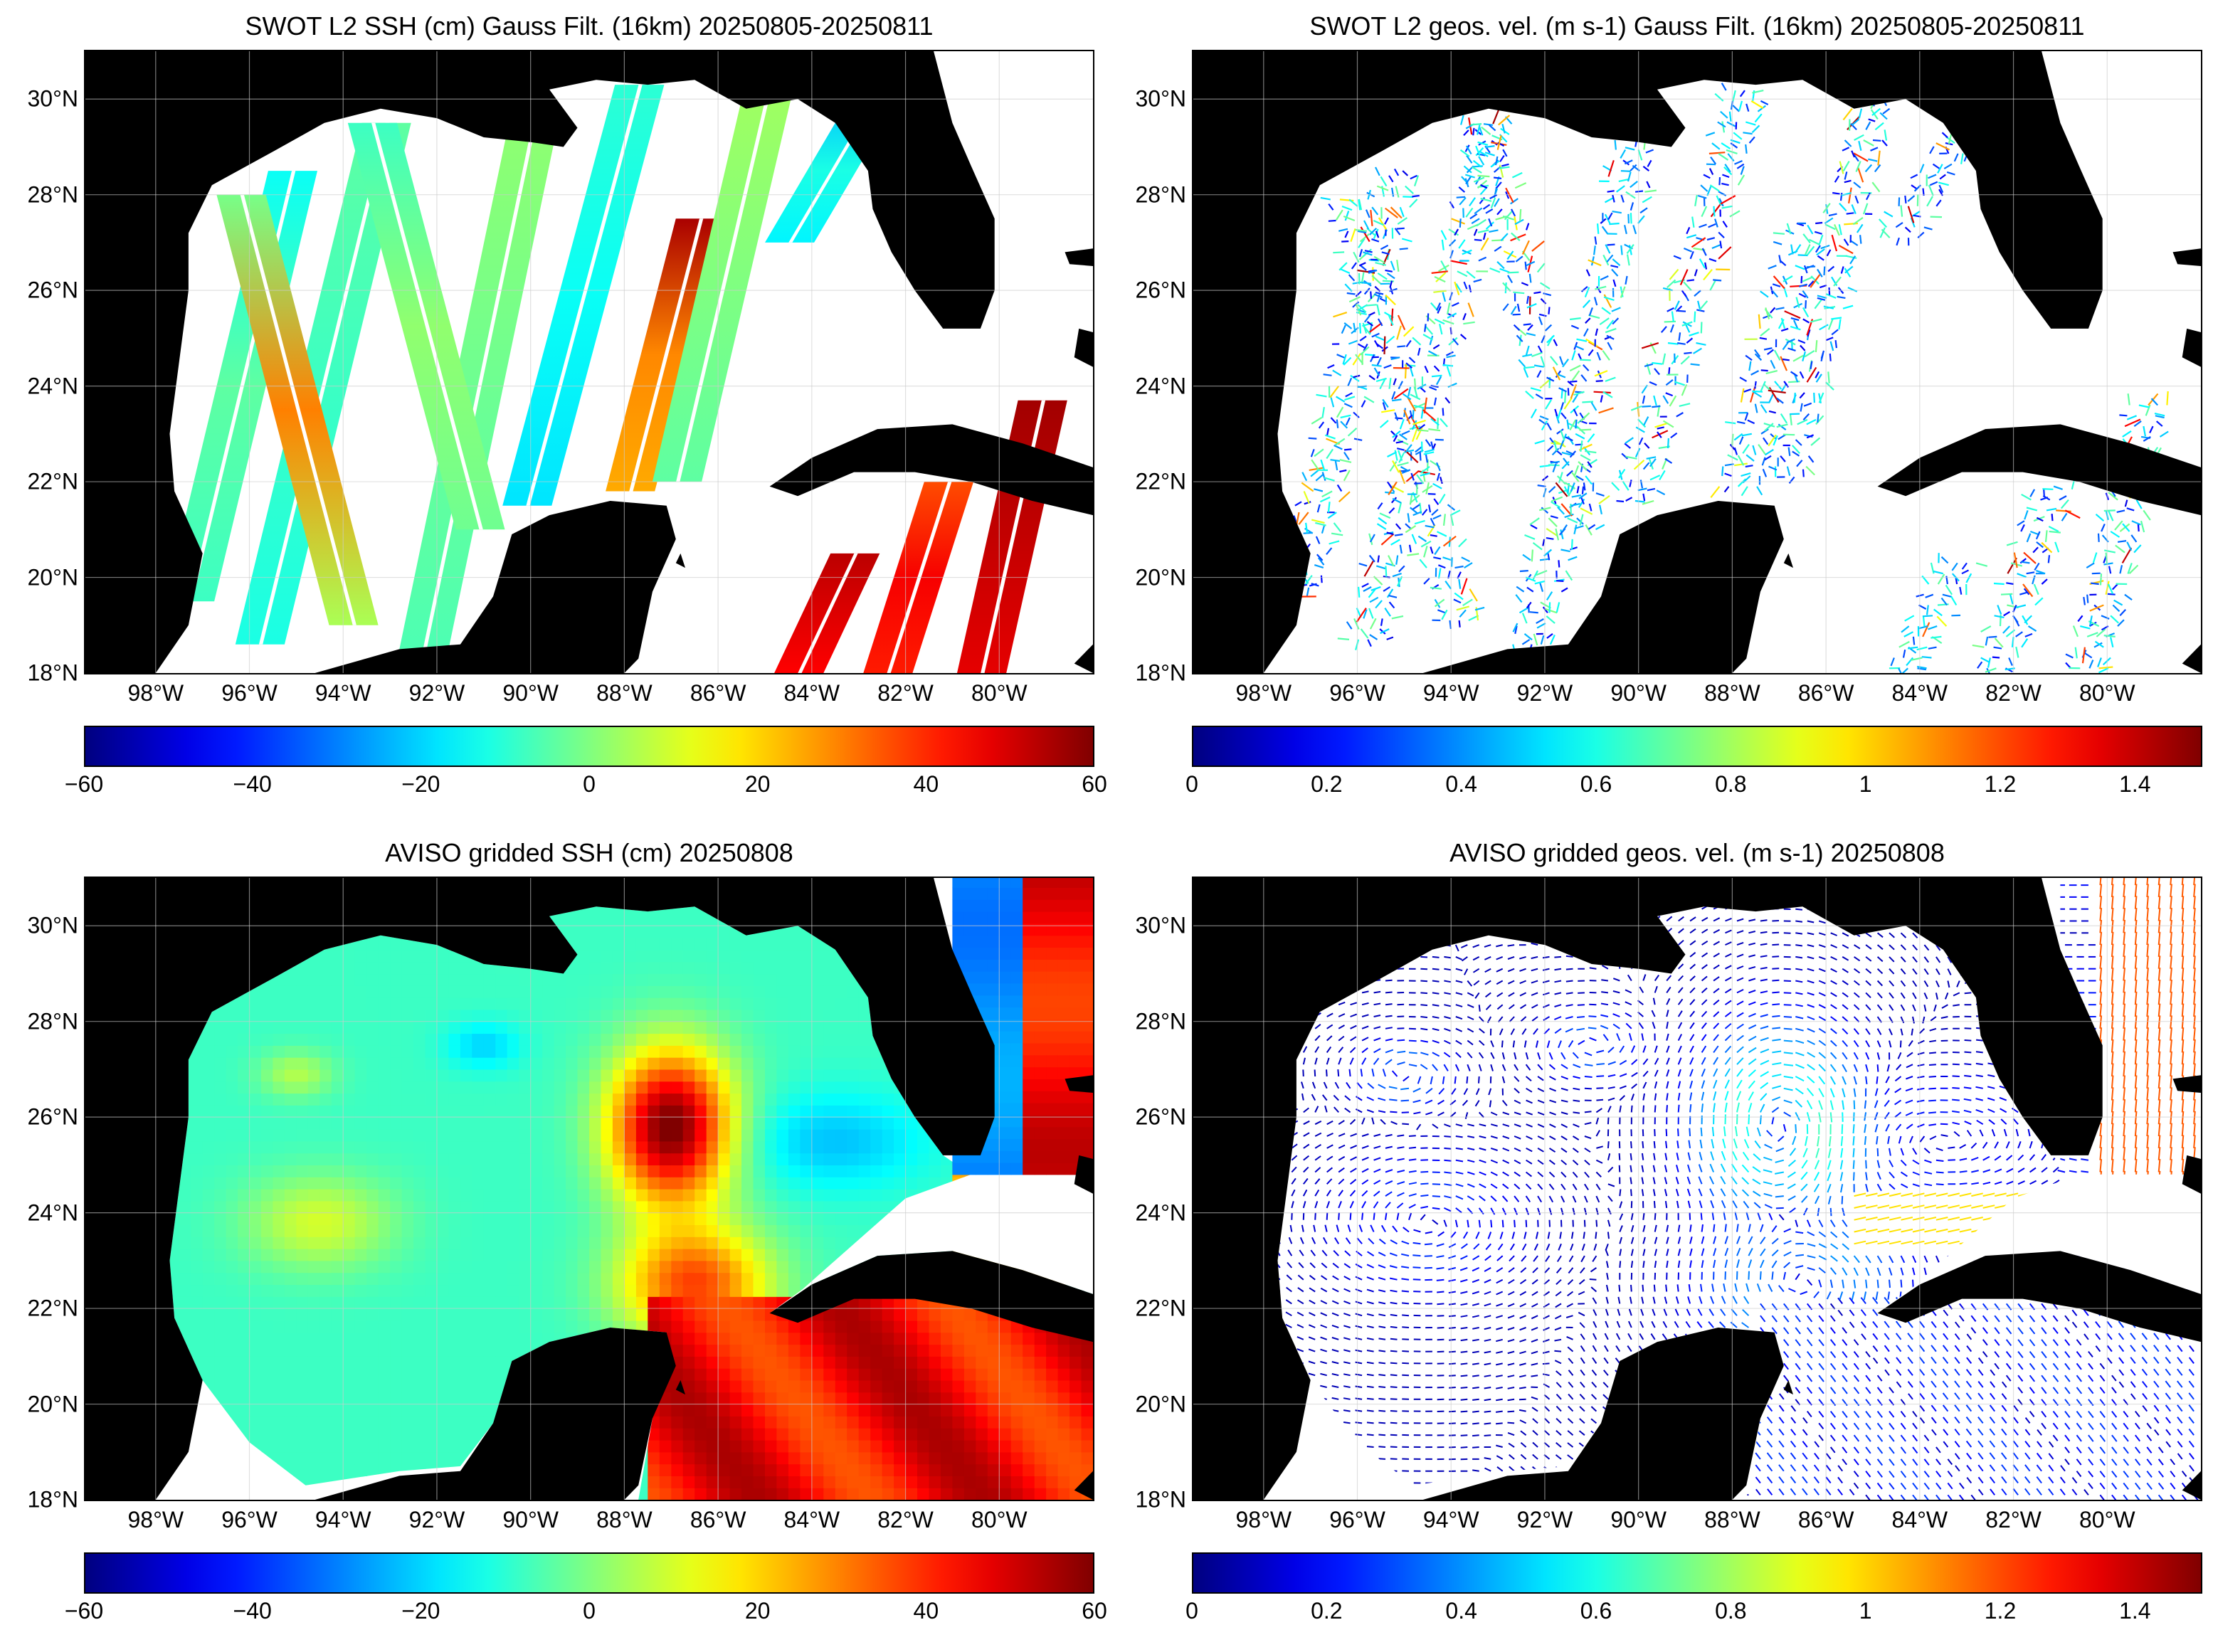 The height and width of the screenshot is (1652, 2213). What do you see at coordinates (84, 1611) in the screenshot?
I see `colorbar-tick-label: −60` at bounding box center [84, 1611].